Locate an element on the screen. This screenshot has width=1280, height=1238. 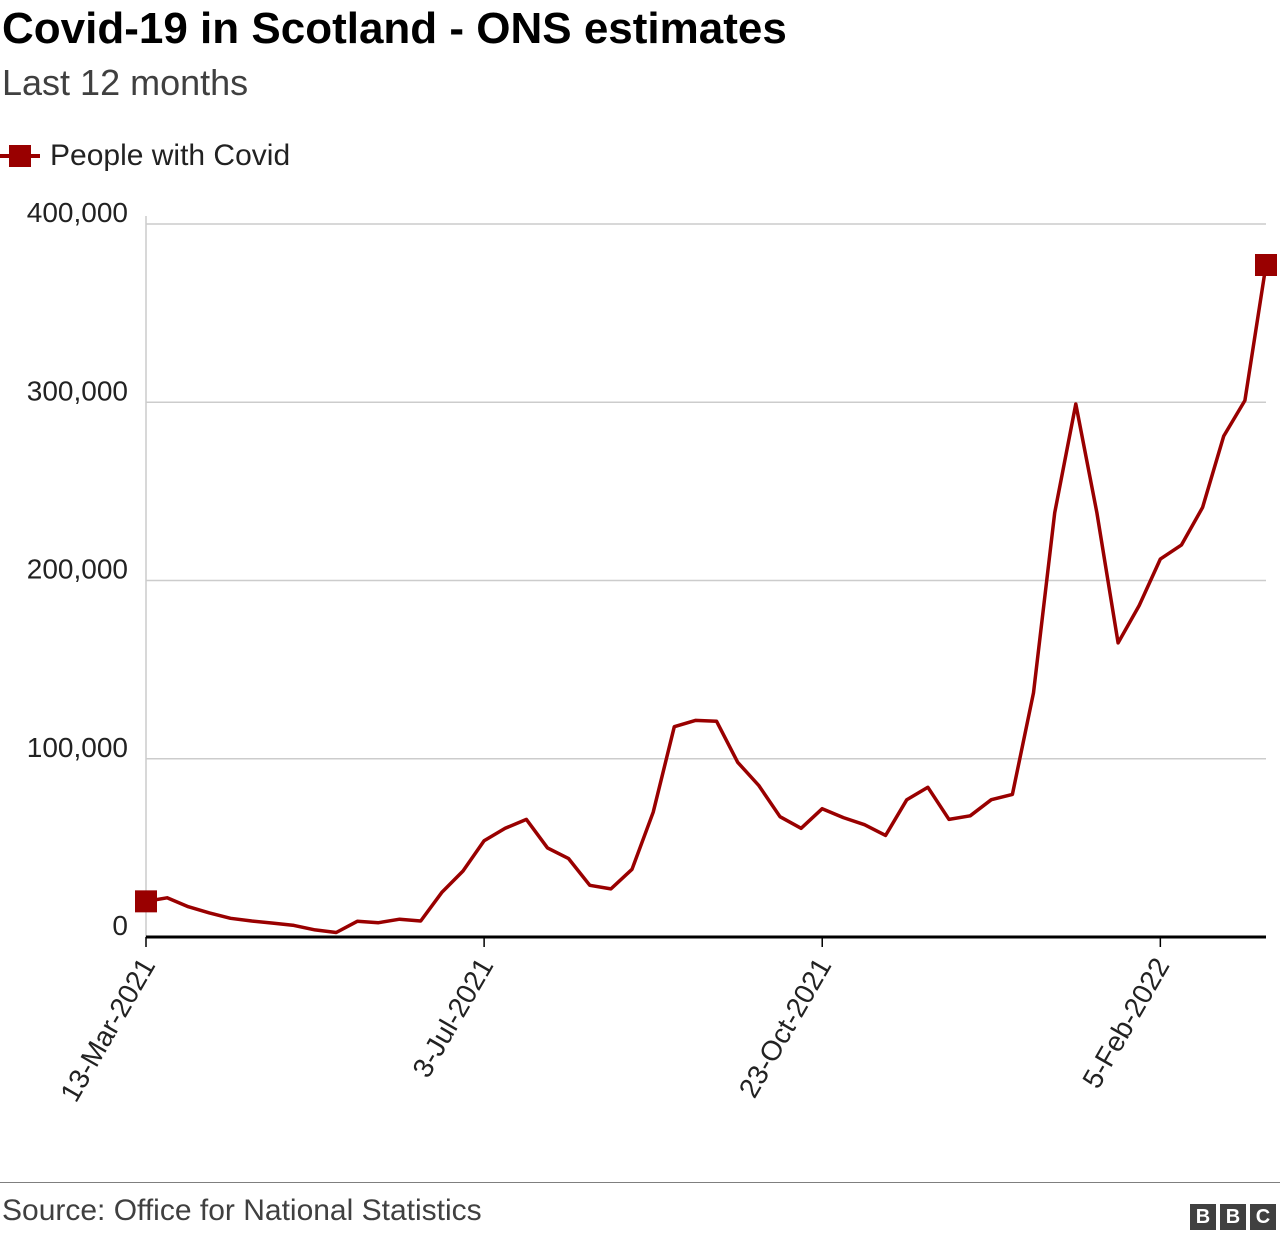
y-axis-ticks: 0 100,000 200,000 300,000 400,000 is located at coordinates (77, 569).